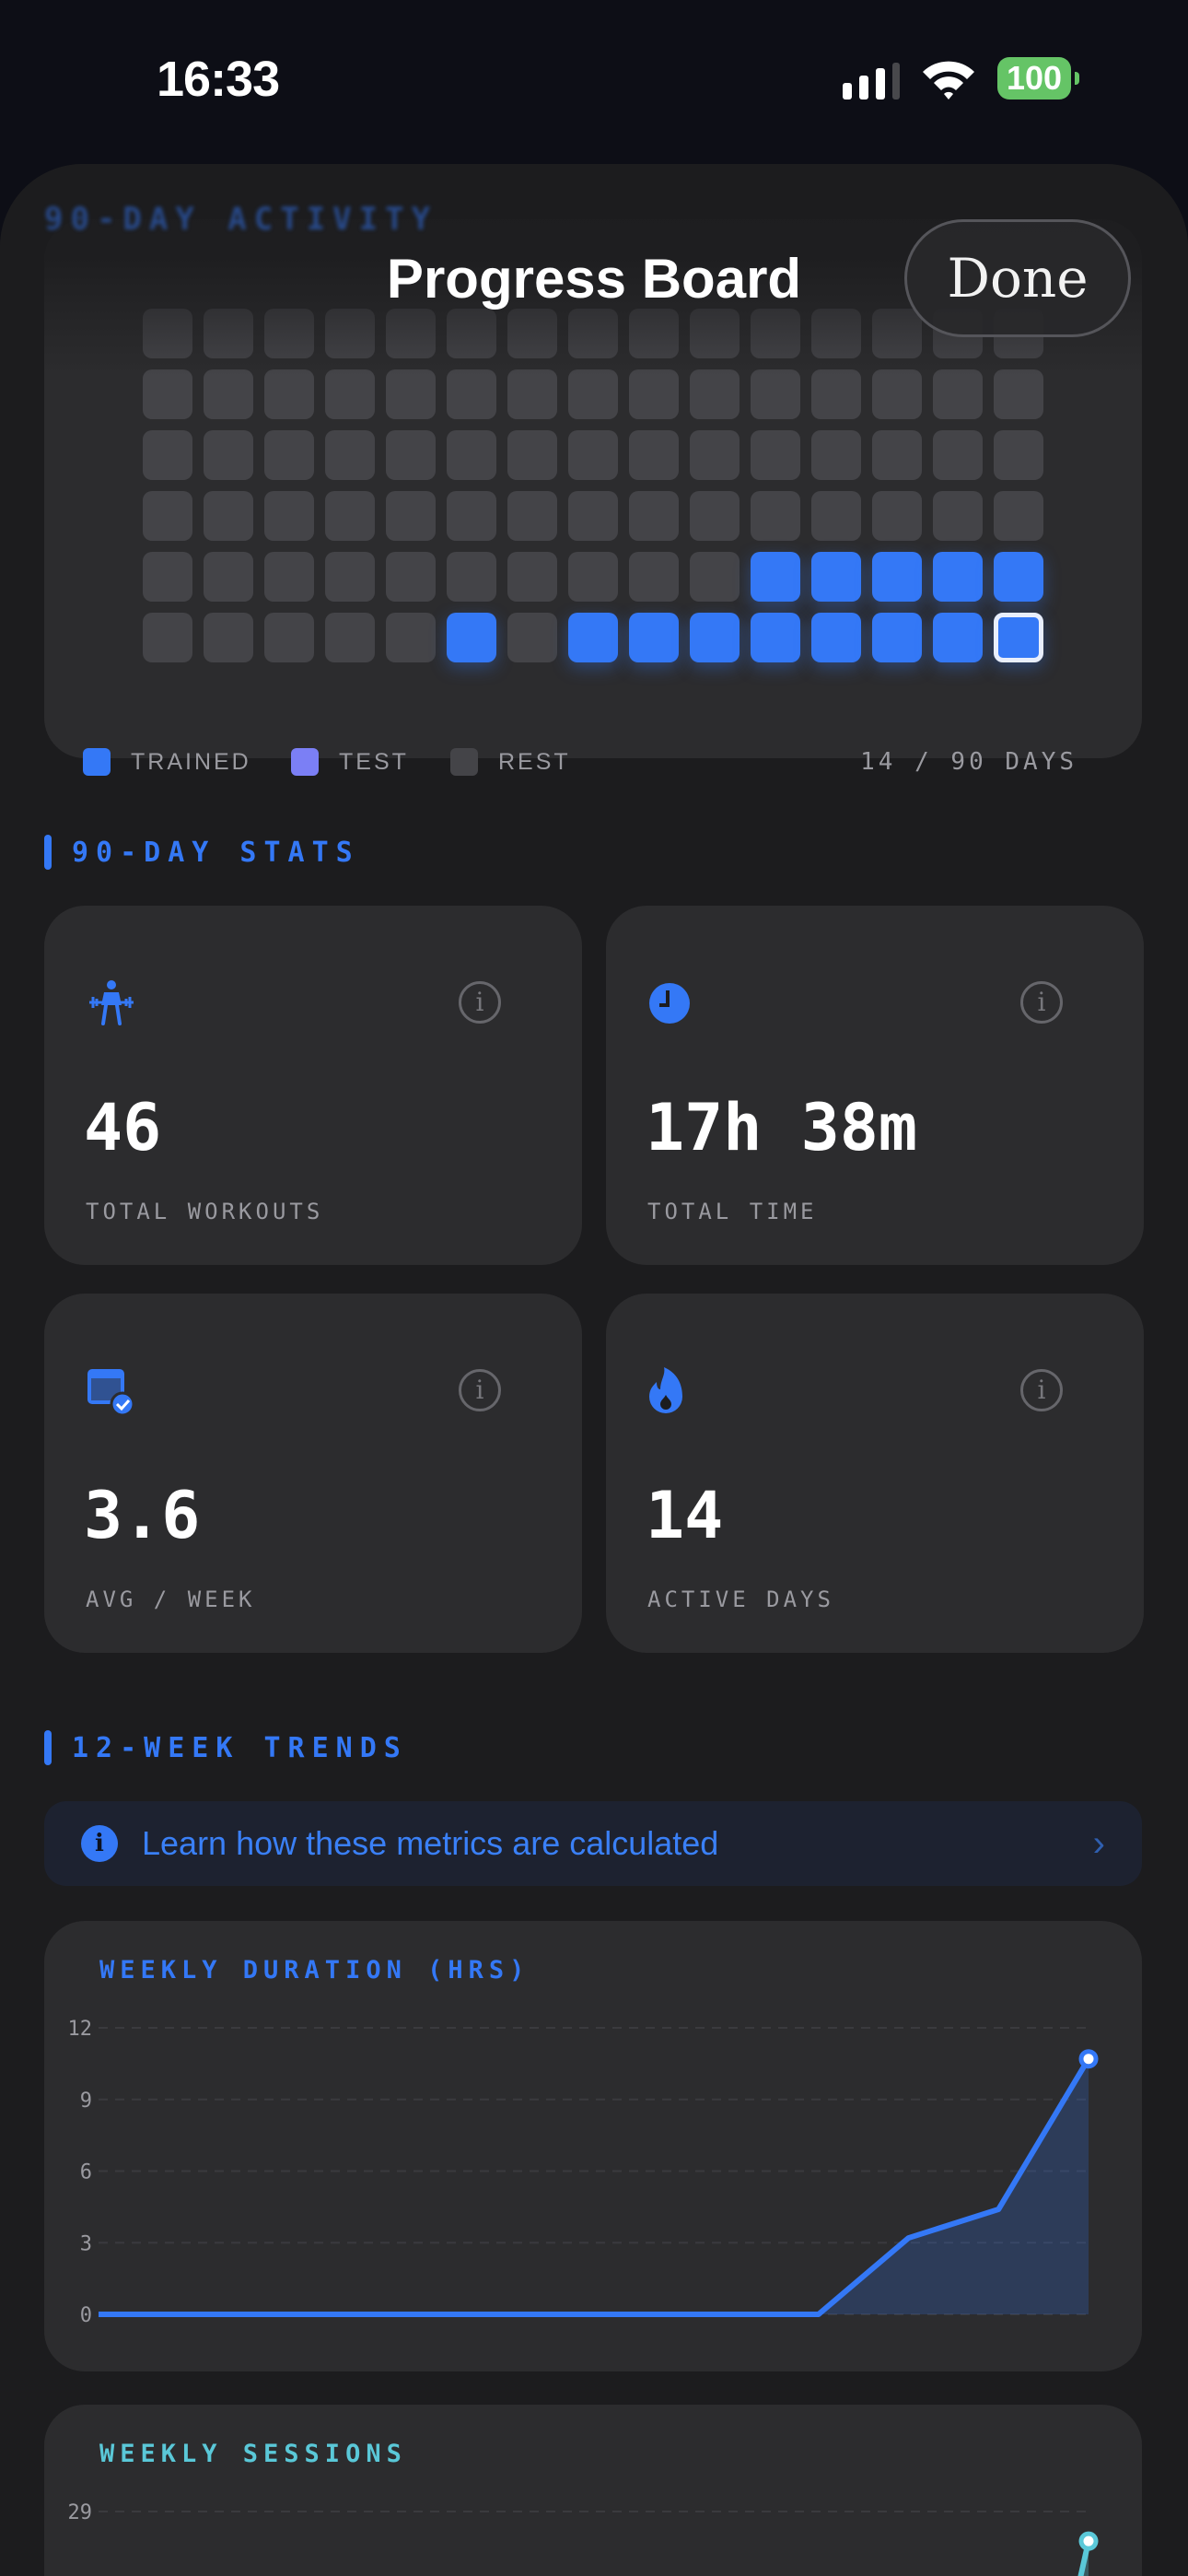  Describe the element at coordinates (313, 1473) in the screenshot. I see `stat-card-avg-week: i 3.6 AVG / WEEK` at that location.